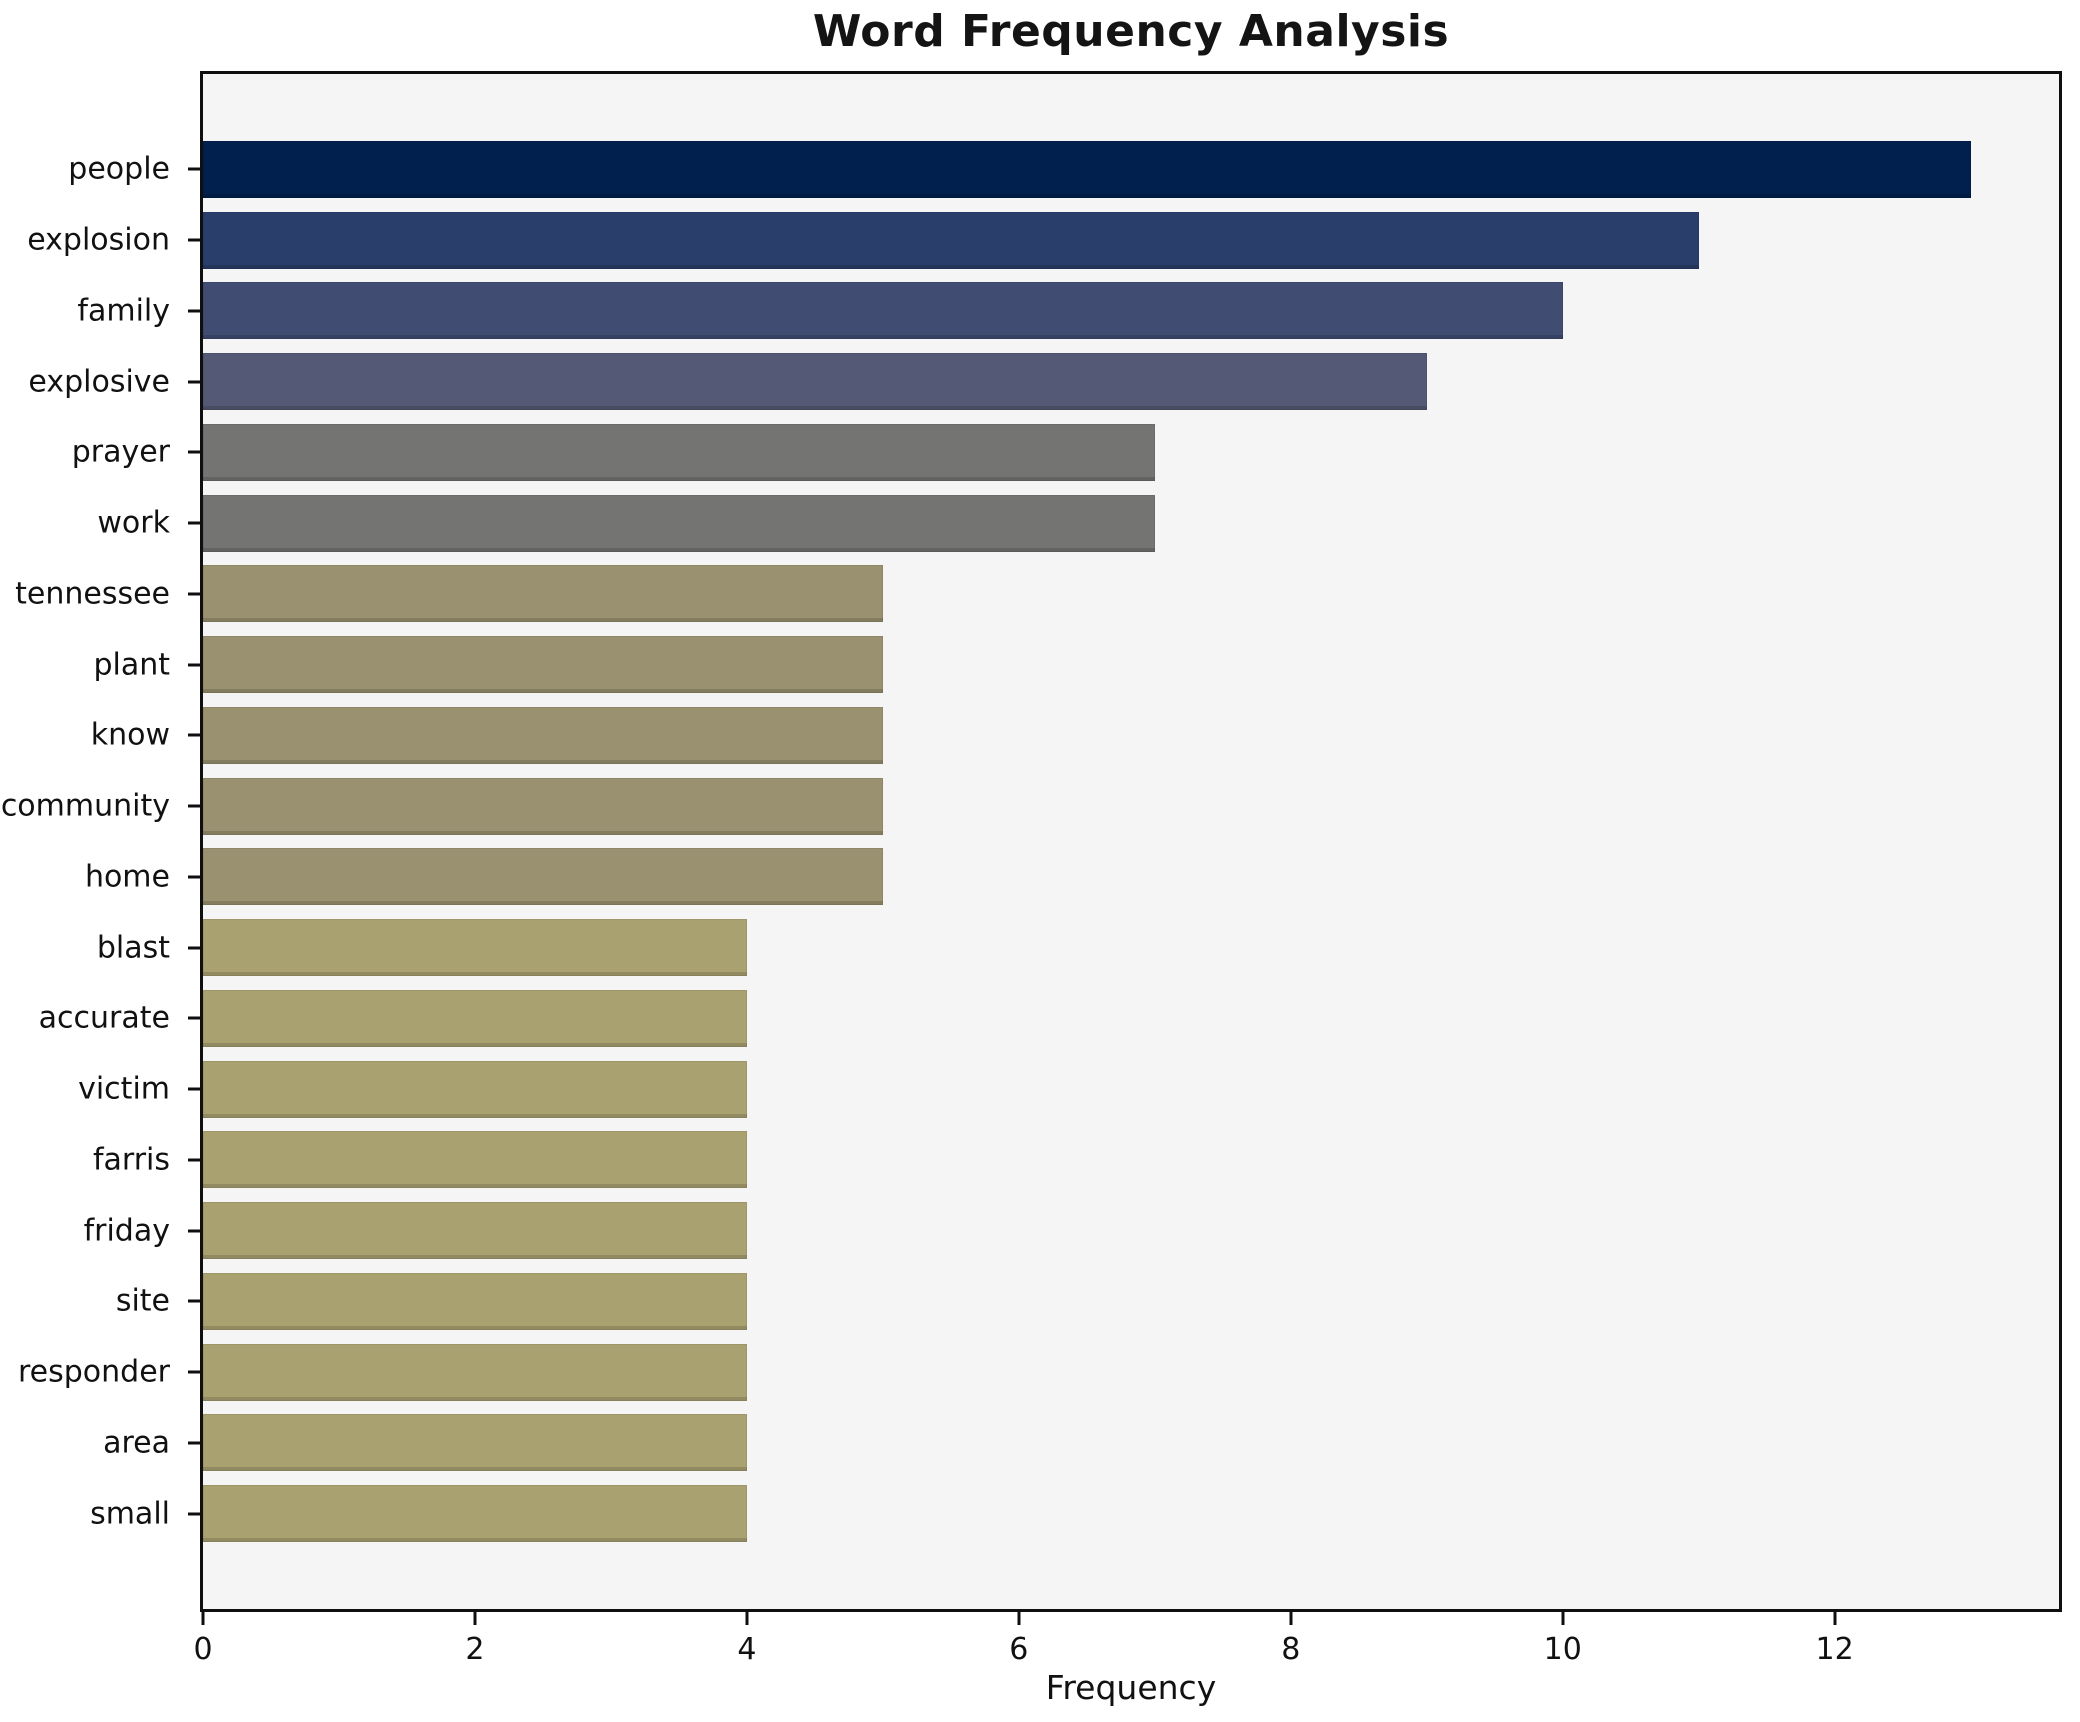 Image resolution: width=2080 pixels, height=1722 pixels. What do you see at coordinates (93, 1372) in the screenshot?
I see `y-tick-label-responder: responder` at bounding box center [93, 1372].